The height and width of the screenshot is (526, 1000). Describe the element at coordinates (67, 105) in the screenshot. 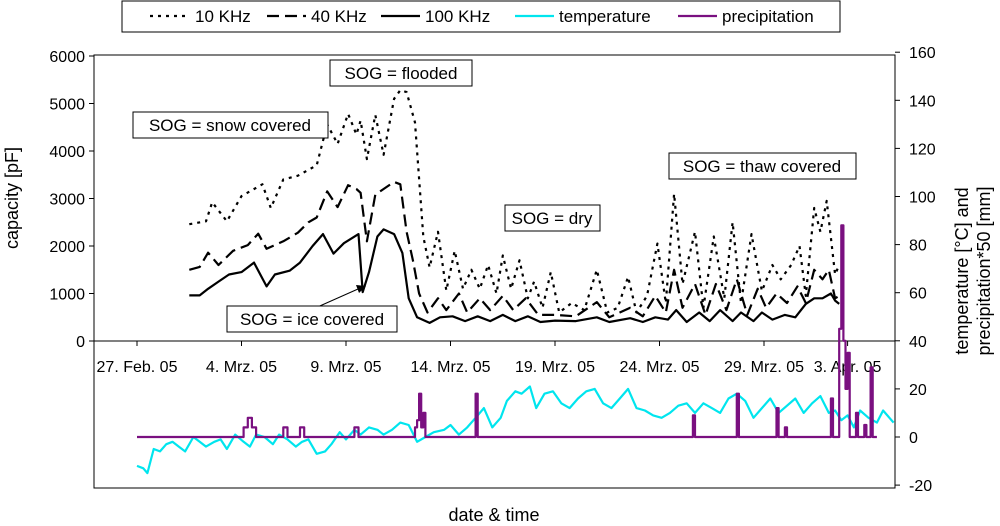

I see `left-tick-label: 5000` at that location.